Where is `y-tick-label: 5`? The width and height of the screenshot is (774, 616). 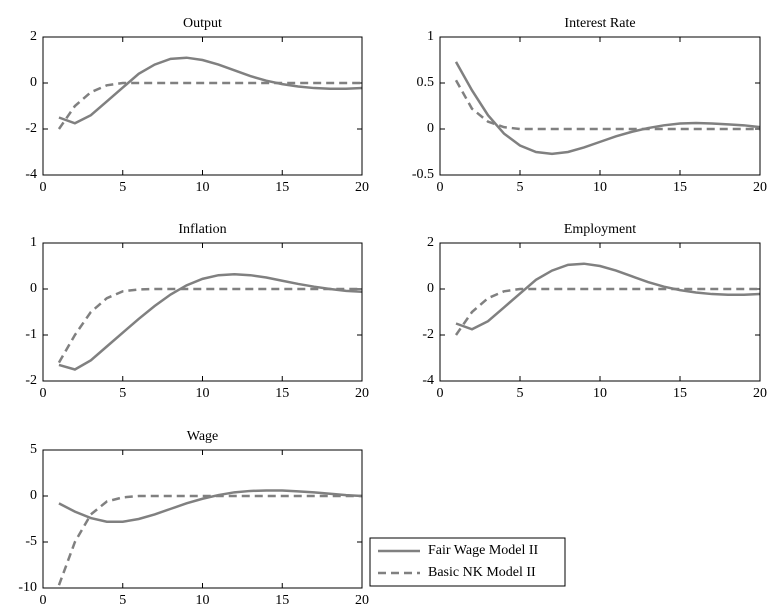
y-tick-label: 5 is located at coordinates (33, 449).